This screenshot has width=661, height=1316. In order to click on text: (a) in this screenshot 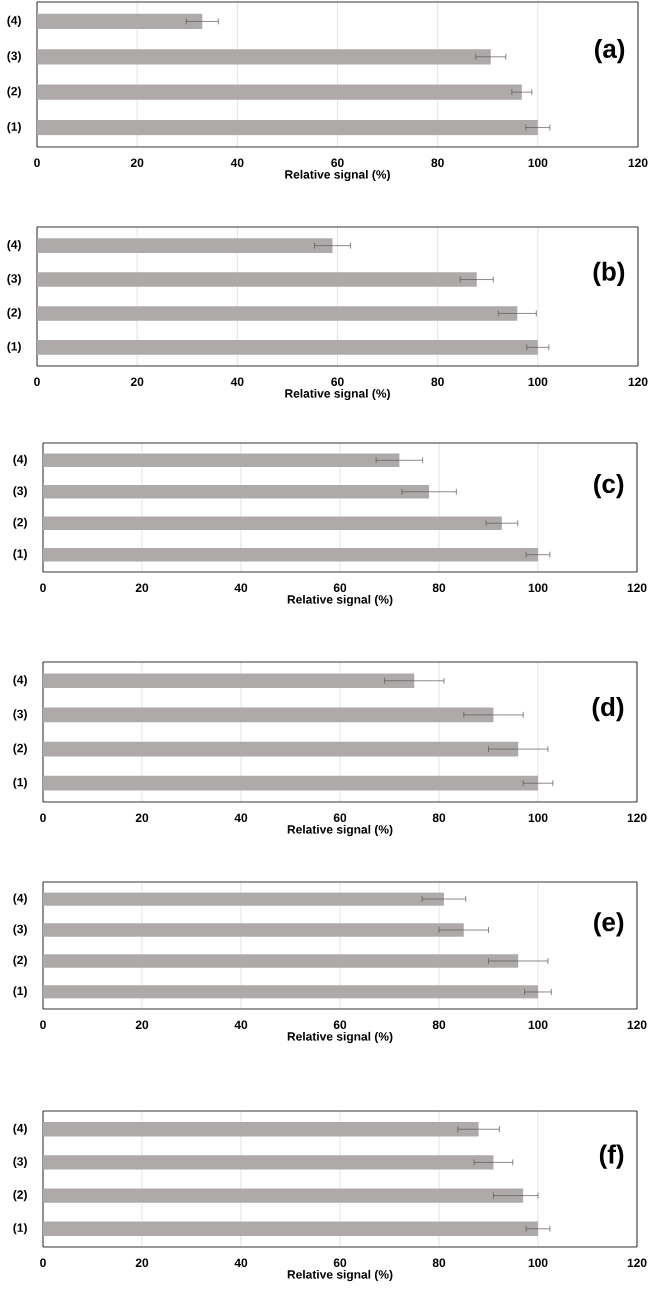, I will do `click(609, 51)`.